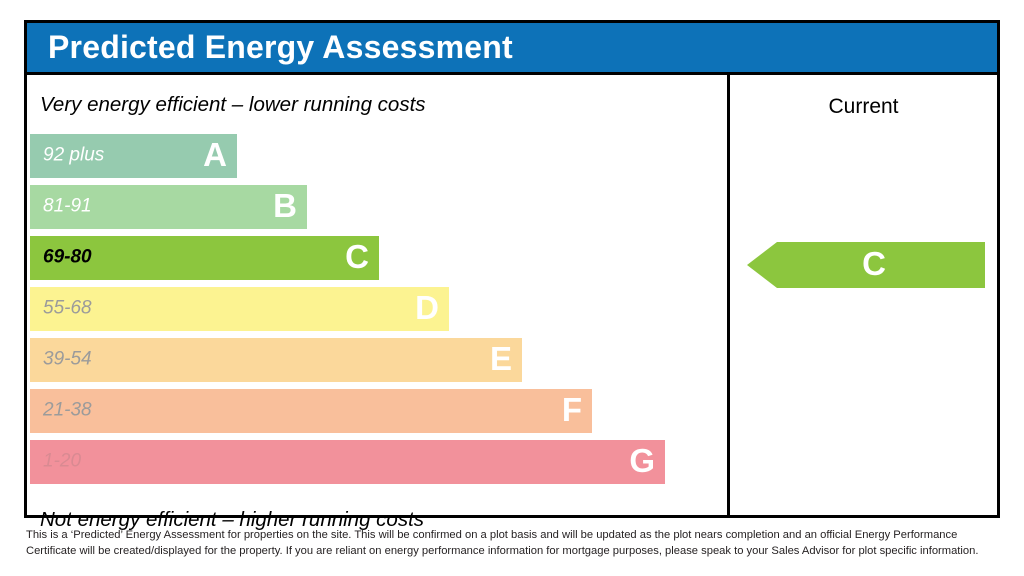 The height and width of the screenshot is (576, 1024). What do you see at coordinates (874, 264) in the screenshot?
I see `current-rating-letter: C` at bounding box center [874, 264].